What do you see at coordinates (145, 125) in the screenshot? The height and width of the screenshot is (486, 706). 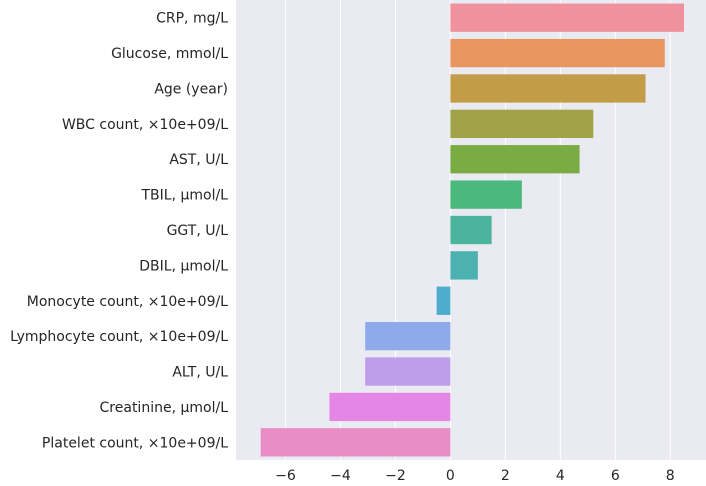 I see `category-label: WBC count, ×10e+09/L` at bounding box center [145, 125].